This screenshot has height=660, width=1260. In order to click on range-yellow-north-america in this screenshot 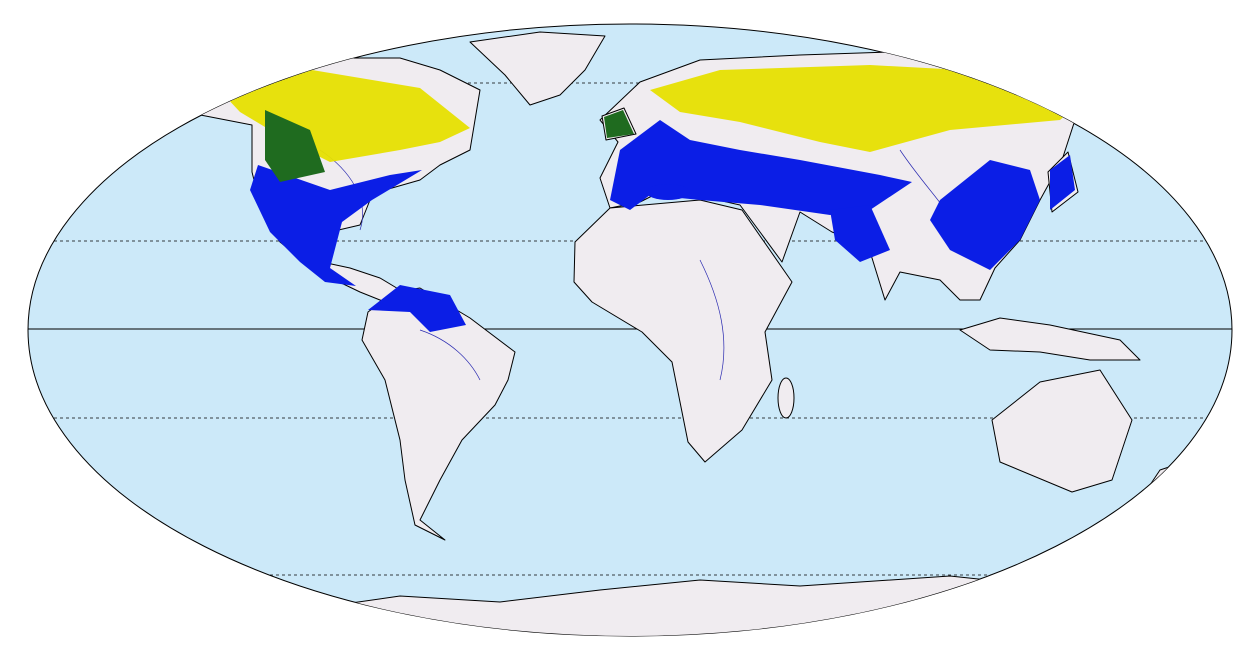, I will do `click(340, 115)`.